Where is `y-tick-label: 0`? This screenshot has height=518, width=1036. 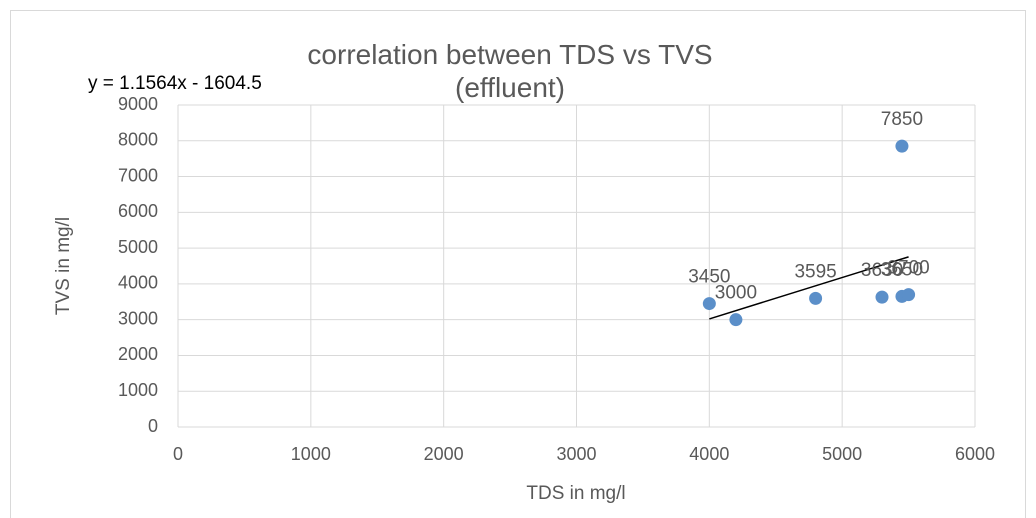 y-tick-label: 0 is located at coordinates (153, 426).